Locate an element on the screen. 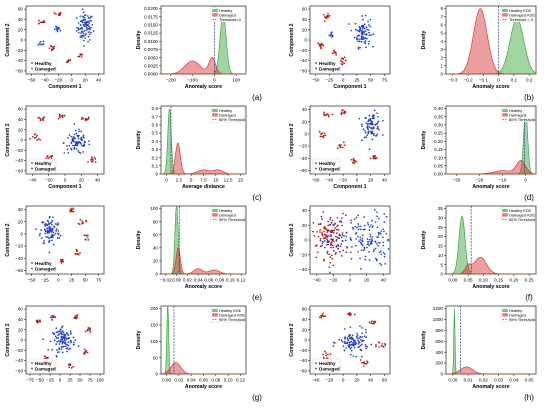  y-tick-label: 60 is located at coordinates (305, 309).